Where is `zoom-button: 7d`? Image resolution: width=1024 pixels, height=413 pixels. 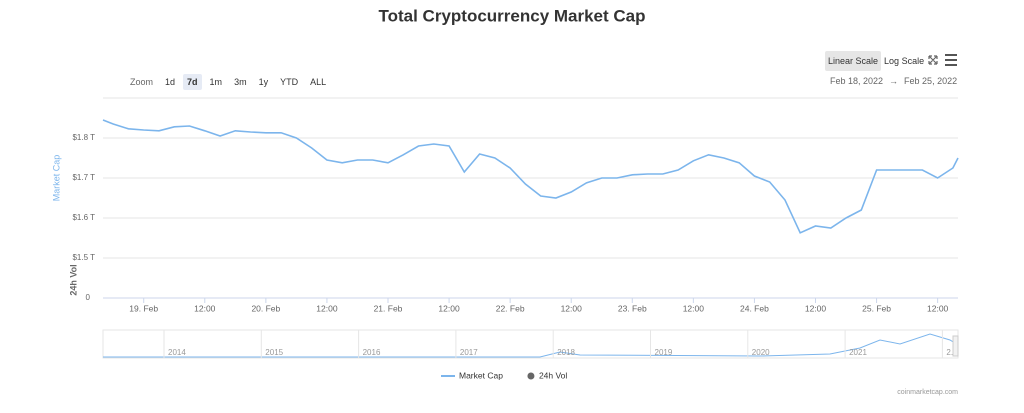 zoom-button: 7d is located at coordinates (192, 82).